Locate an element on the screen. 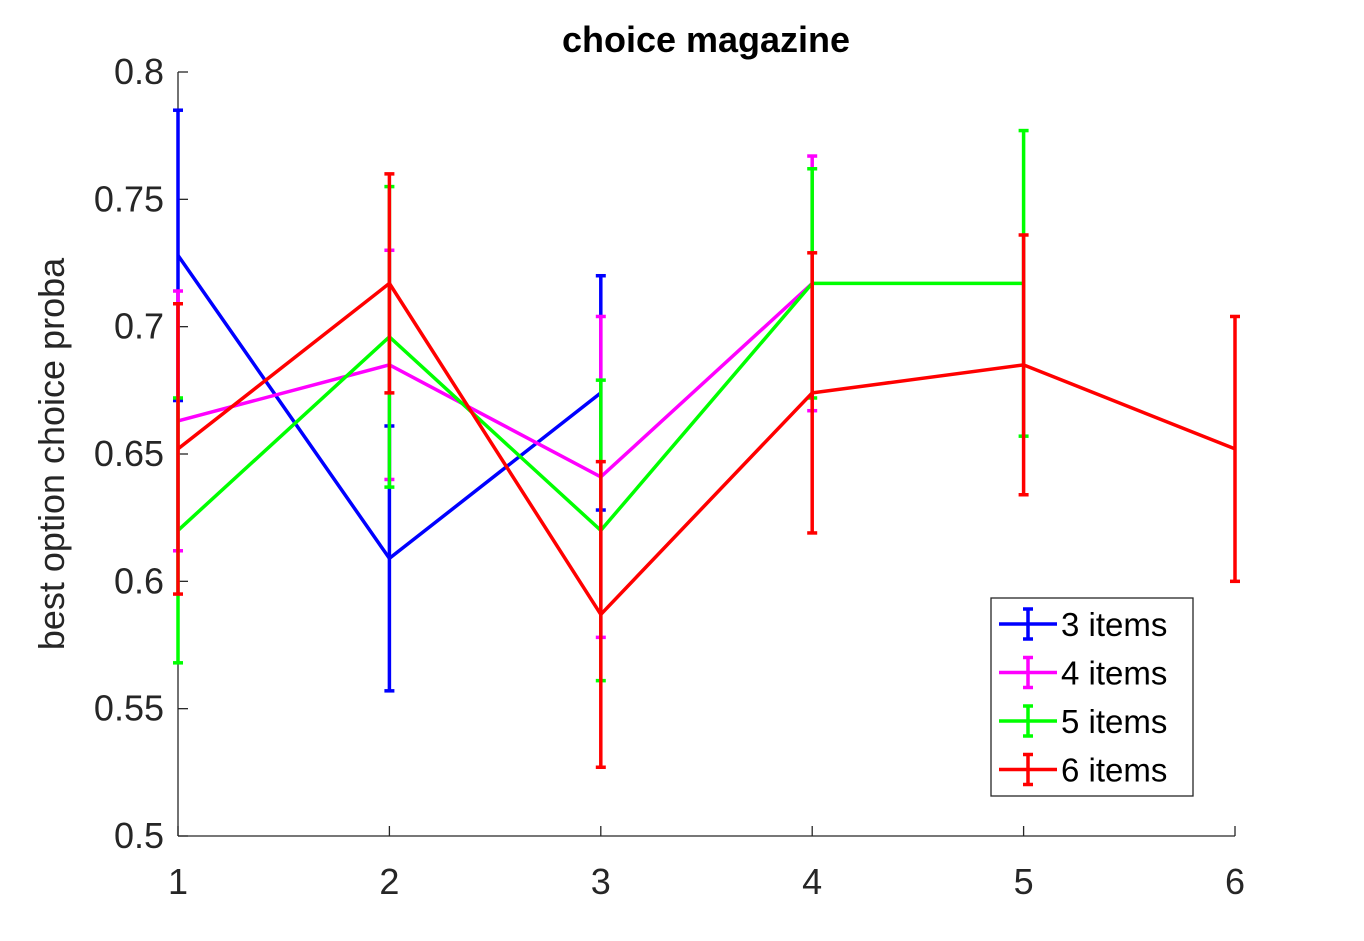 The height and width of the screenshot is (941, 1364). x-tick-label: 2 is located at coordinates (389, 881).